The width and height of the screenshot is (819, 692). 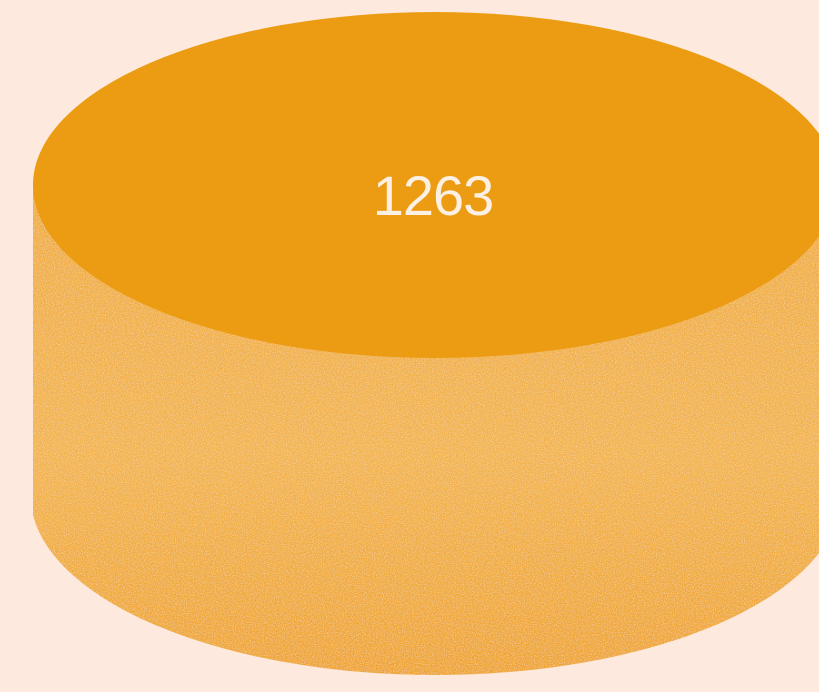 What do you see at coordinates (433, 195) in the screenshot?
I see `cylinder-value-label: 1263` at bounding box center [433, 195].